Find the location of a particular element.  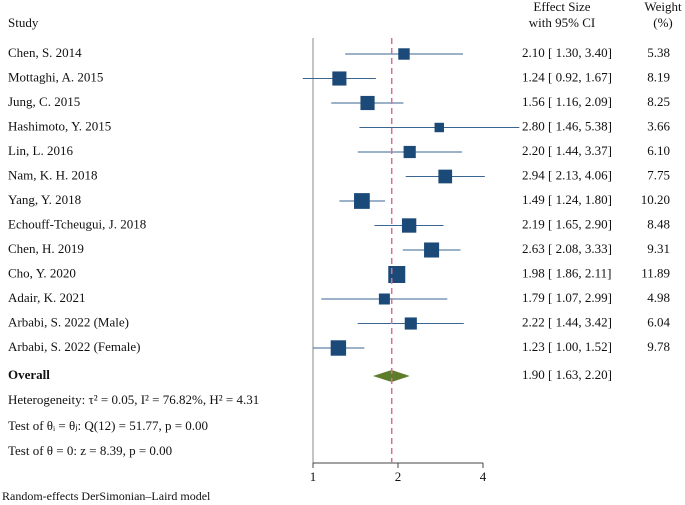

stat-text: Test of θᵢ = θⱼ: Q(12) = 51.77, p = 0.00 is located at coordinates (108, 425).